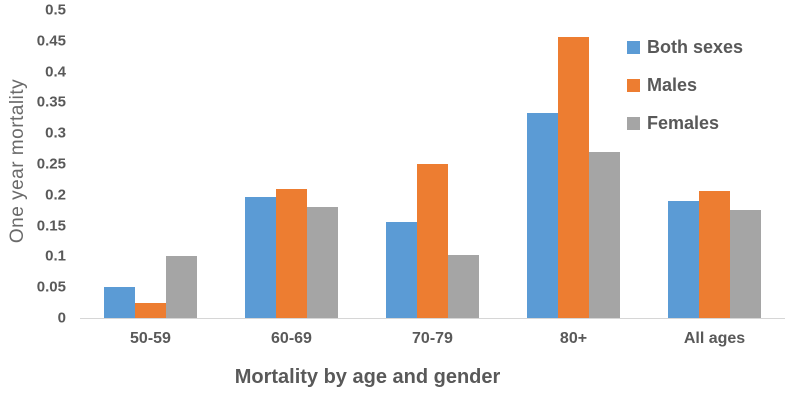  I want to click on y-tick-label: 0.35, so click(51, 102).